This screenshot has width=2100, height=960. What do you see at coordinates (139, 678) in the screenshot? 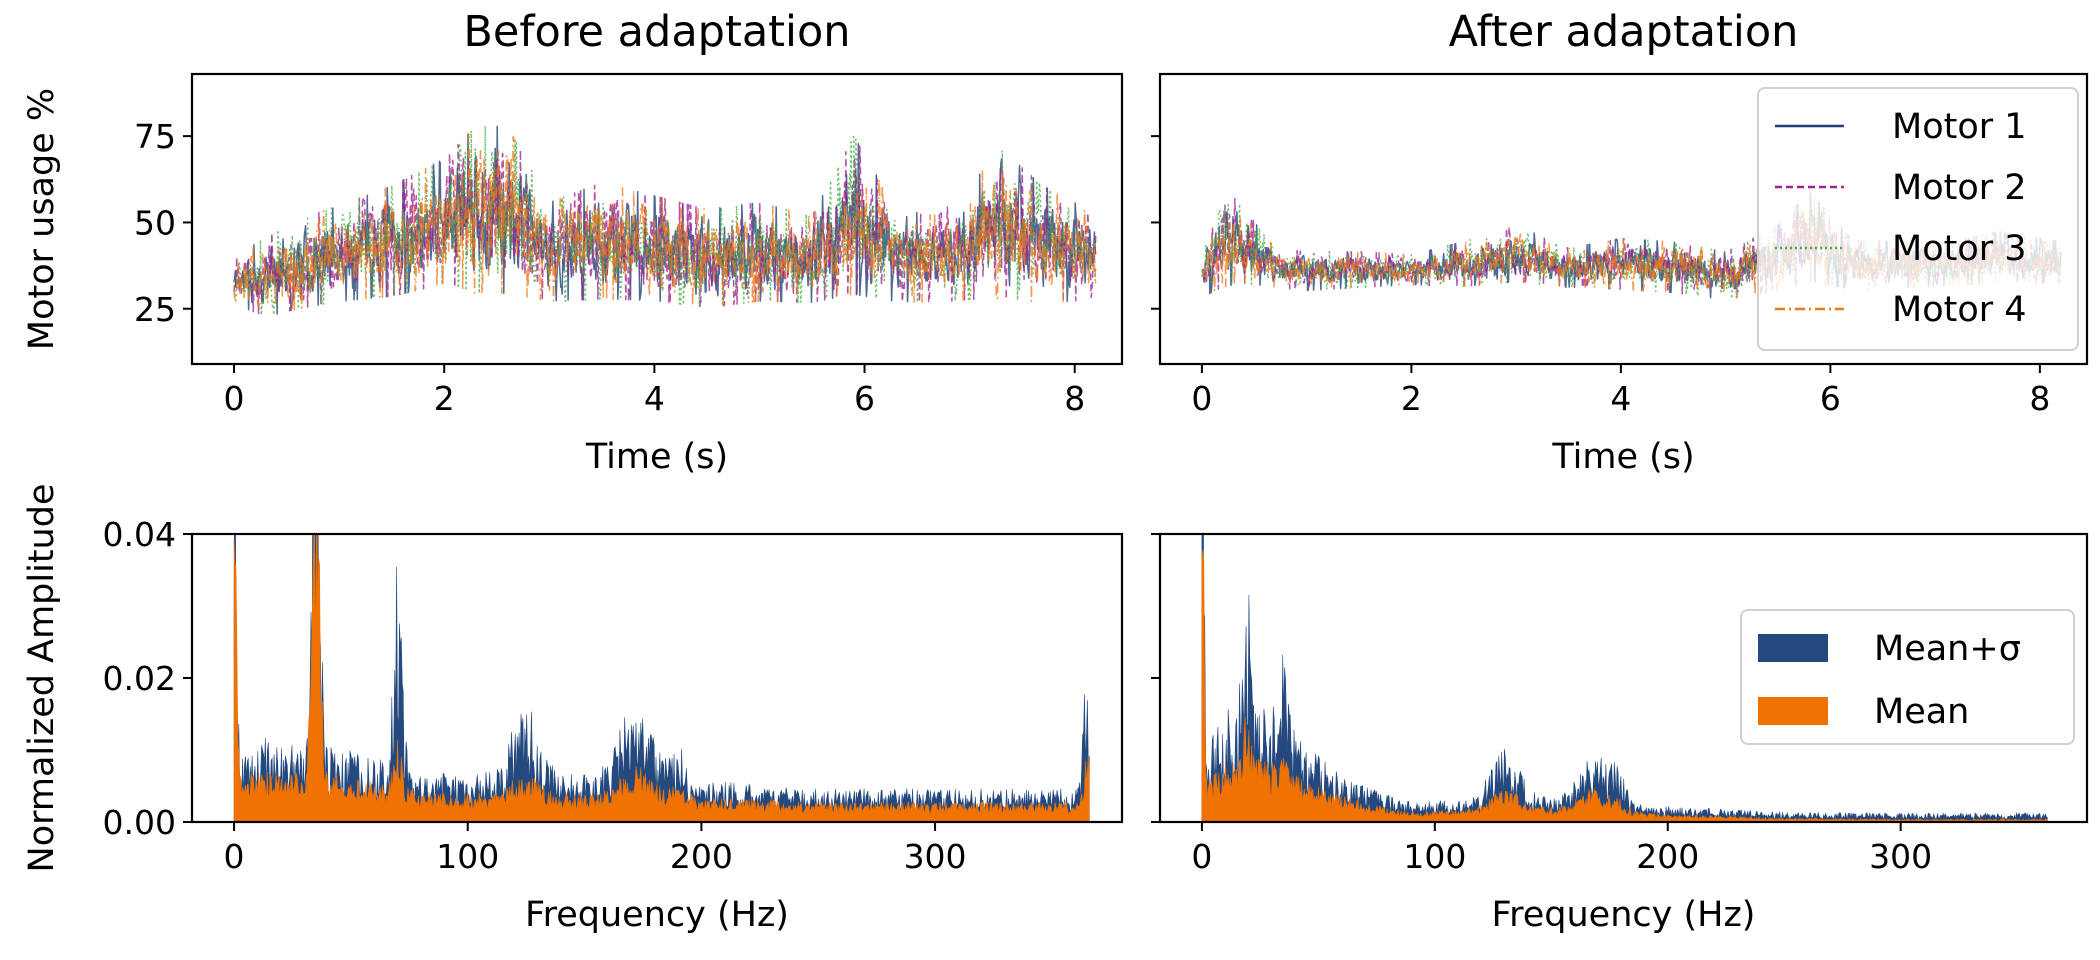
I see `y-tick-label: 0.02` at bounding box center [139, 678].